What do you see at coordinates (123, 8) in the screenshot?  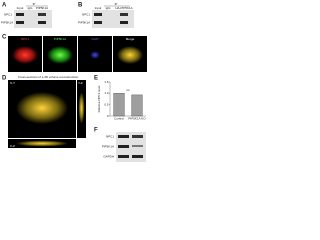 I see `lane-label: HA-PIP5K1A` at bounding box center [123, 8].